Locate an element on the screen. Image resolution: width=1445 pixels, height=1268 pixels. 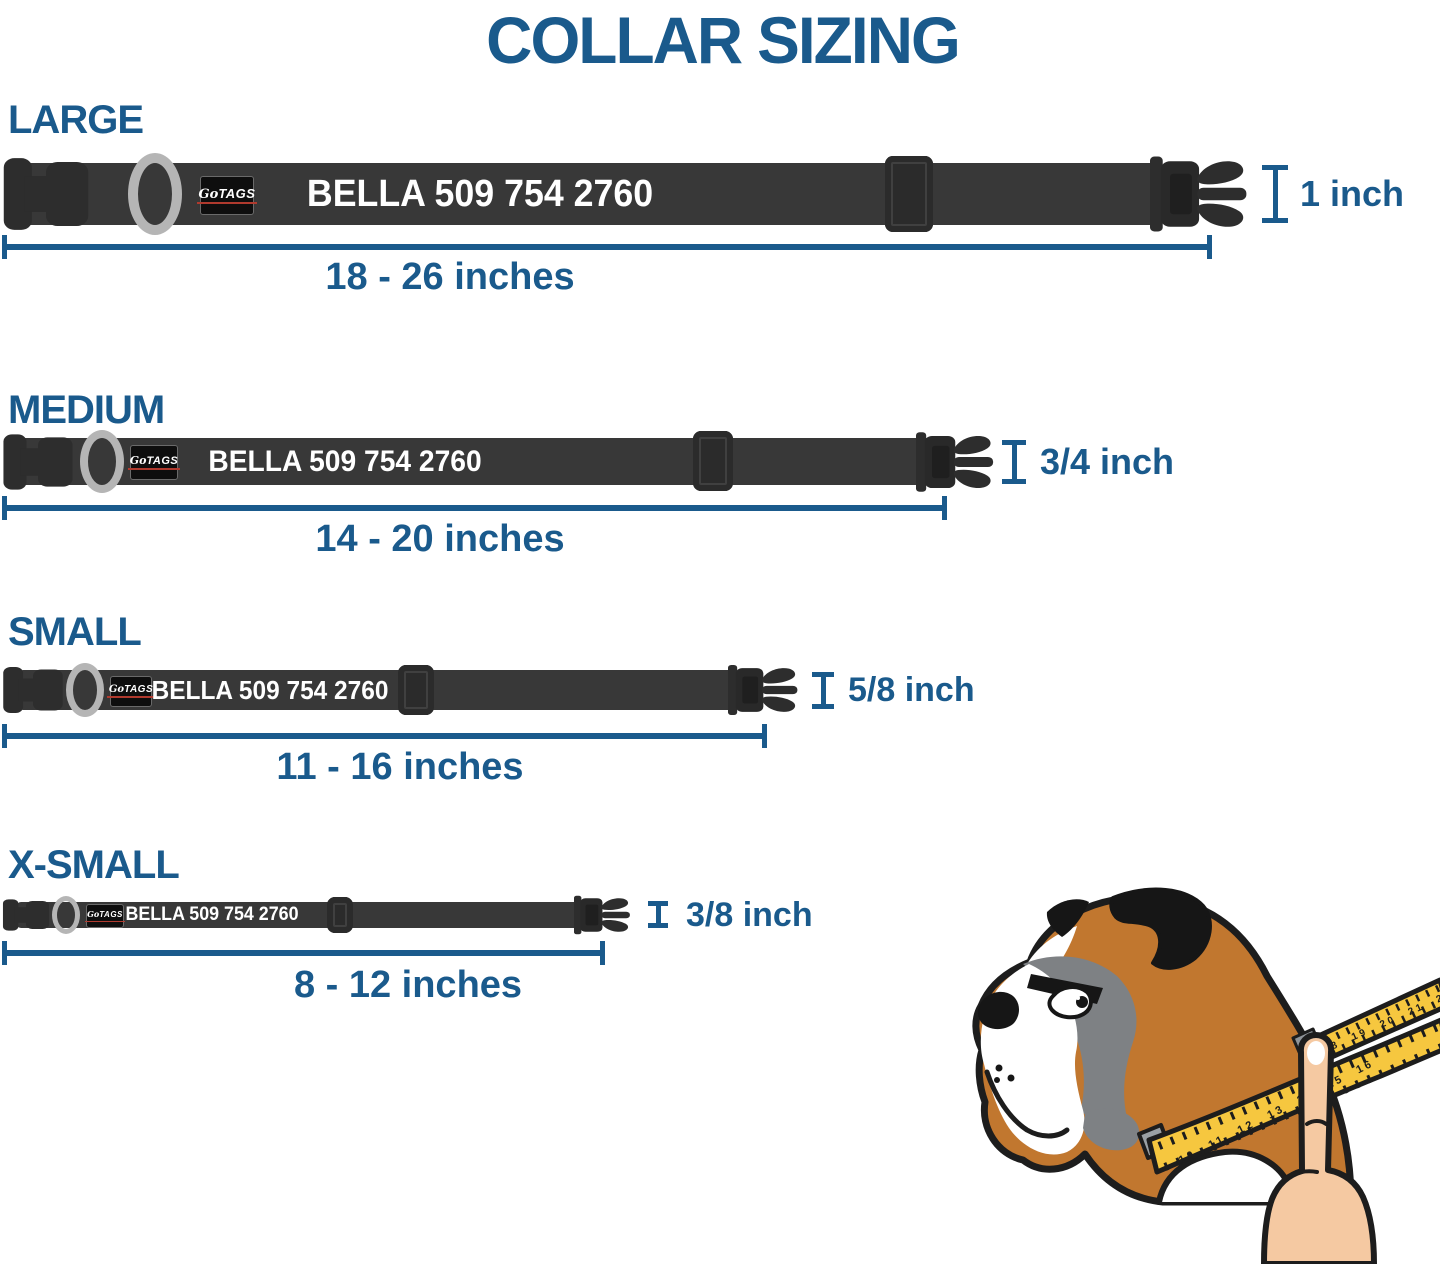
width-label: 5/8 inch is located at coordinates (911, 690).